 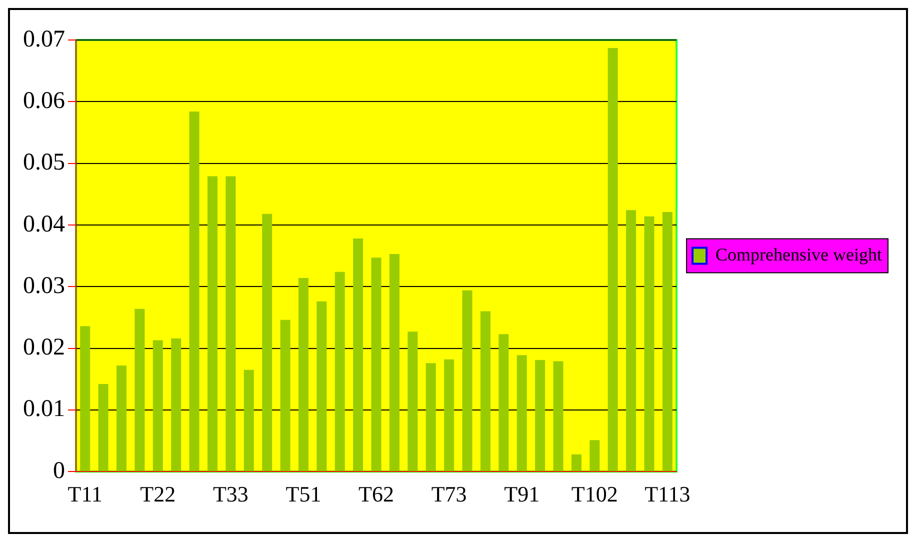 I want to click on y-tick-label: 0.04, so click(x=44, y=224).